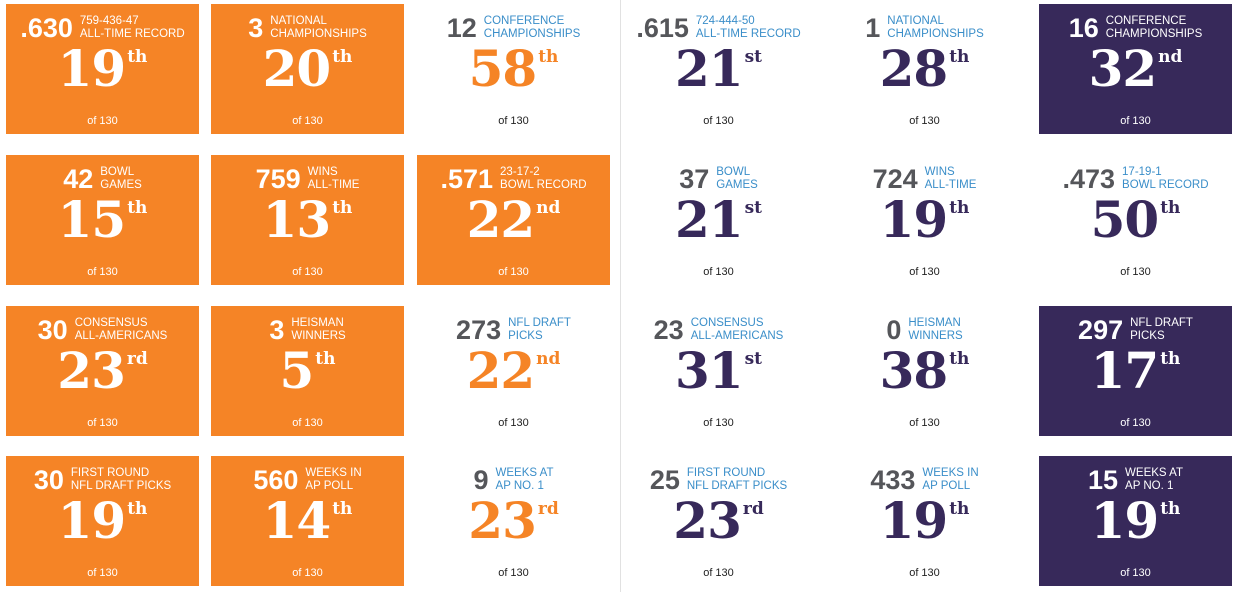 The width and height of the screenshot is (1235, 592). What do you see at coordinates (102, 28) in the screenshot?
I see `stat-header: .630 759-436-47 ALL-TIME RECORD` at bounding box center [102, 28].